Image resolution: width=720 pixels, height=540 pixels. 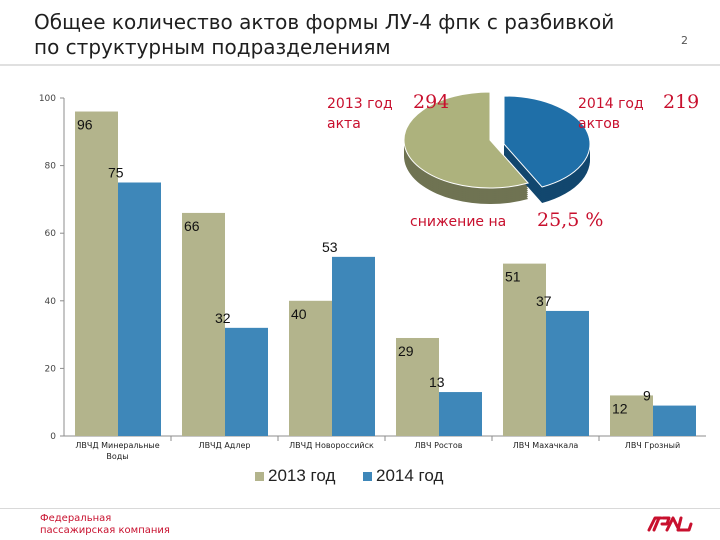 I want to click on data-label: 53, so click(x=330, y=247).